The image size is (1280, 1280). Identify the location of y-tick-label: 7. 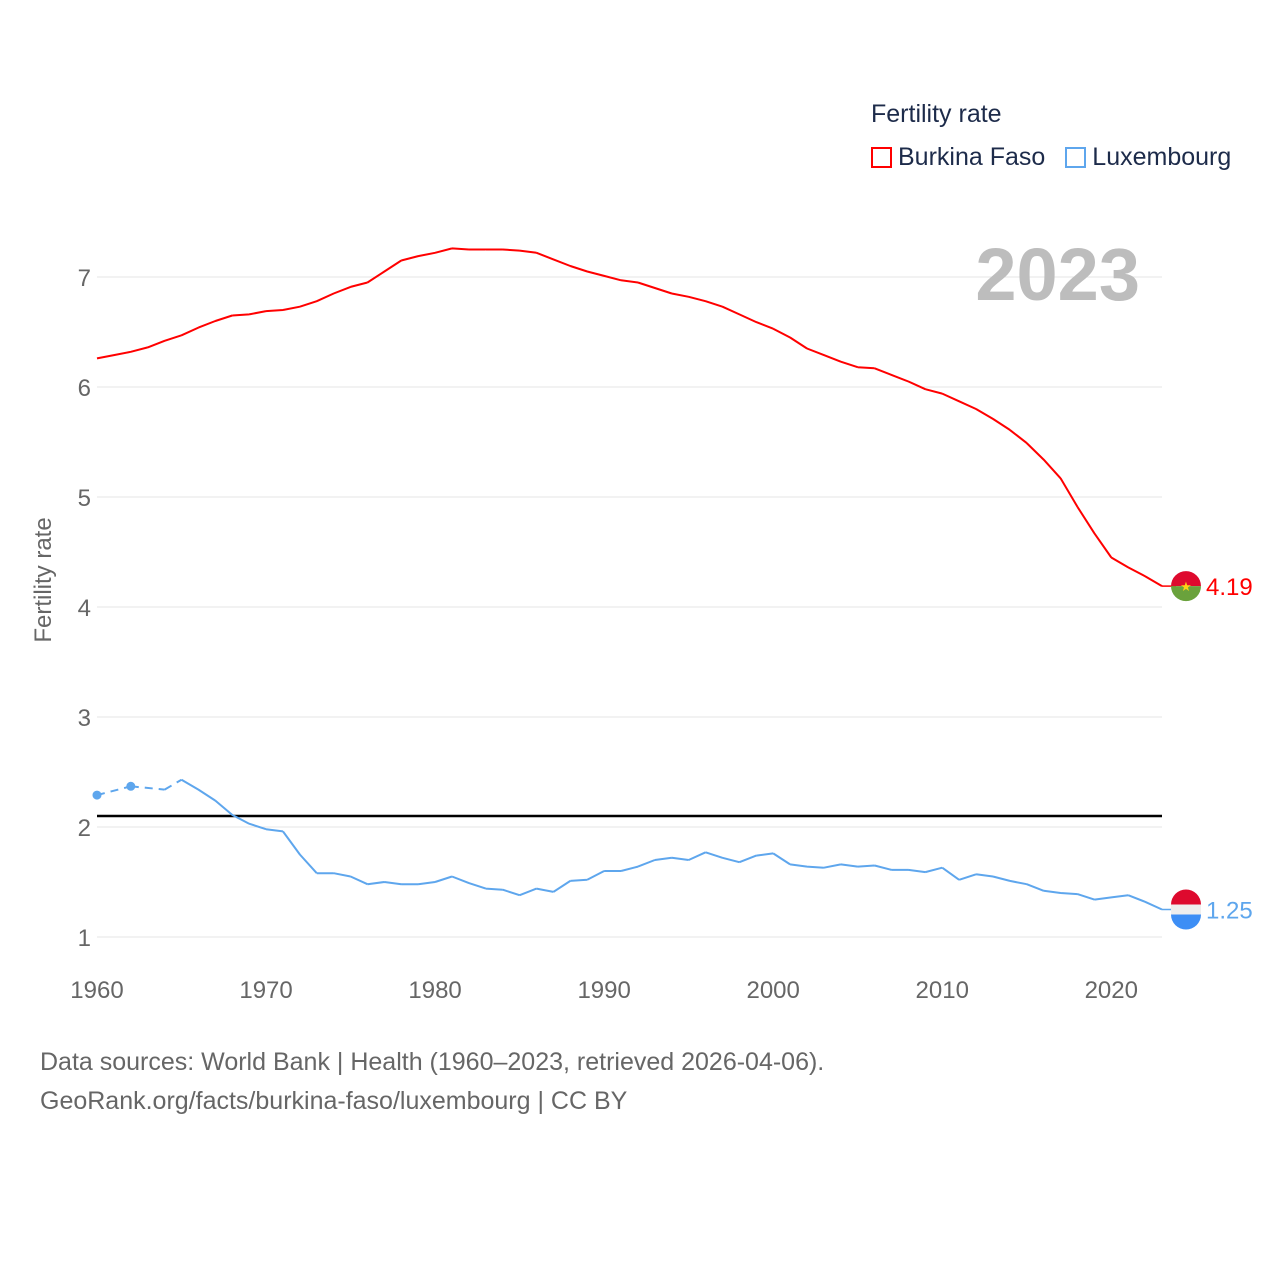
(84, 278).